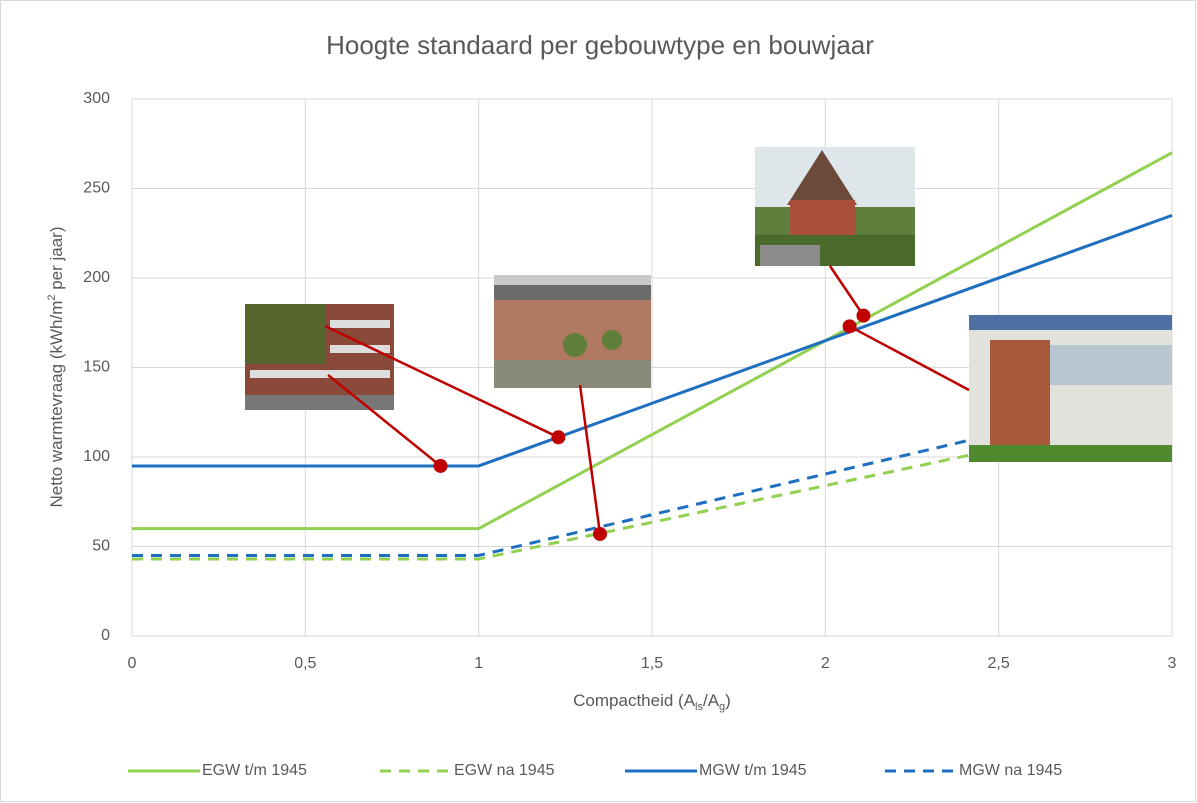 Image resolution: width=1197 pixels, height=803 pixels. I want to click on x-axis-title-part: /A, so click(711, 700).